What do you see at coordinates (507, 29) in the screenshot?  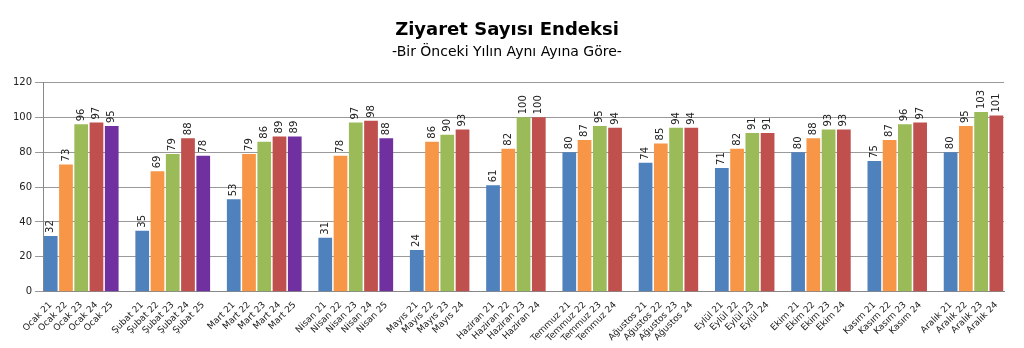 I see `chart-title: Ziyaret Sayısı Endeksi` at bounding box center [507, 29].